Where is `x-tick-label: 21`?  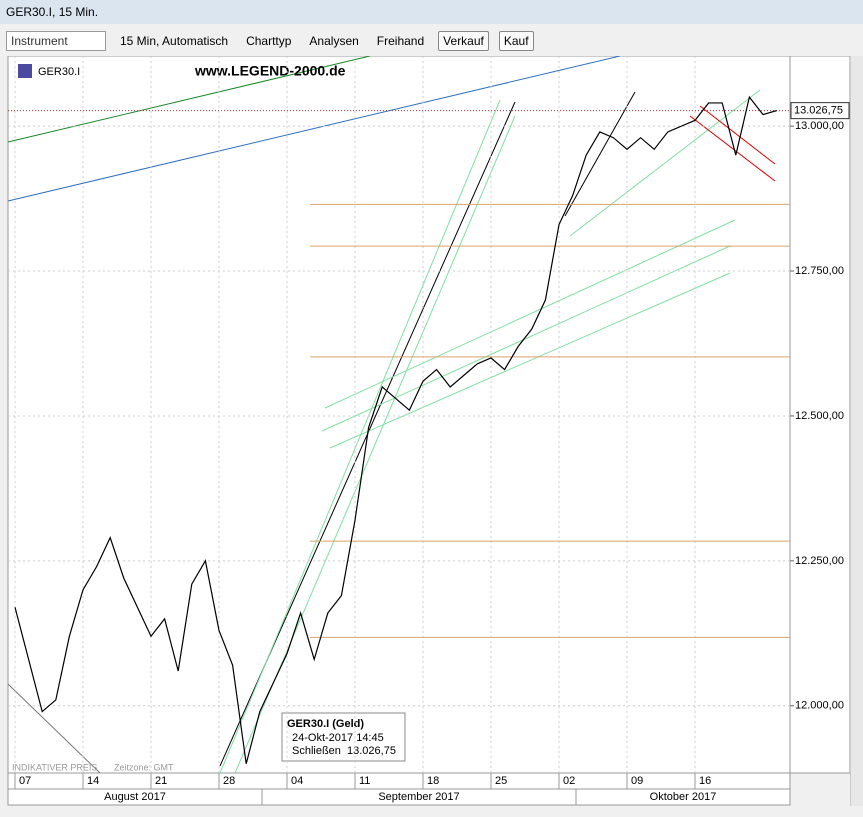 x-tick-label: 21 is located at coordinates (161, 781).